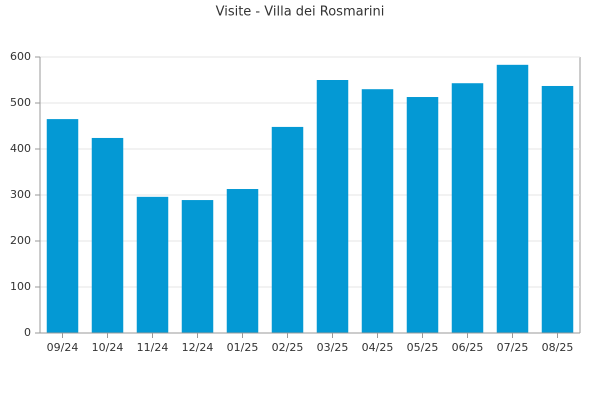  I want to click on y-tick-label: 300, so click(20, 194).